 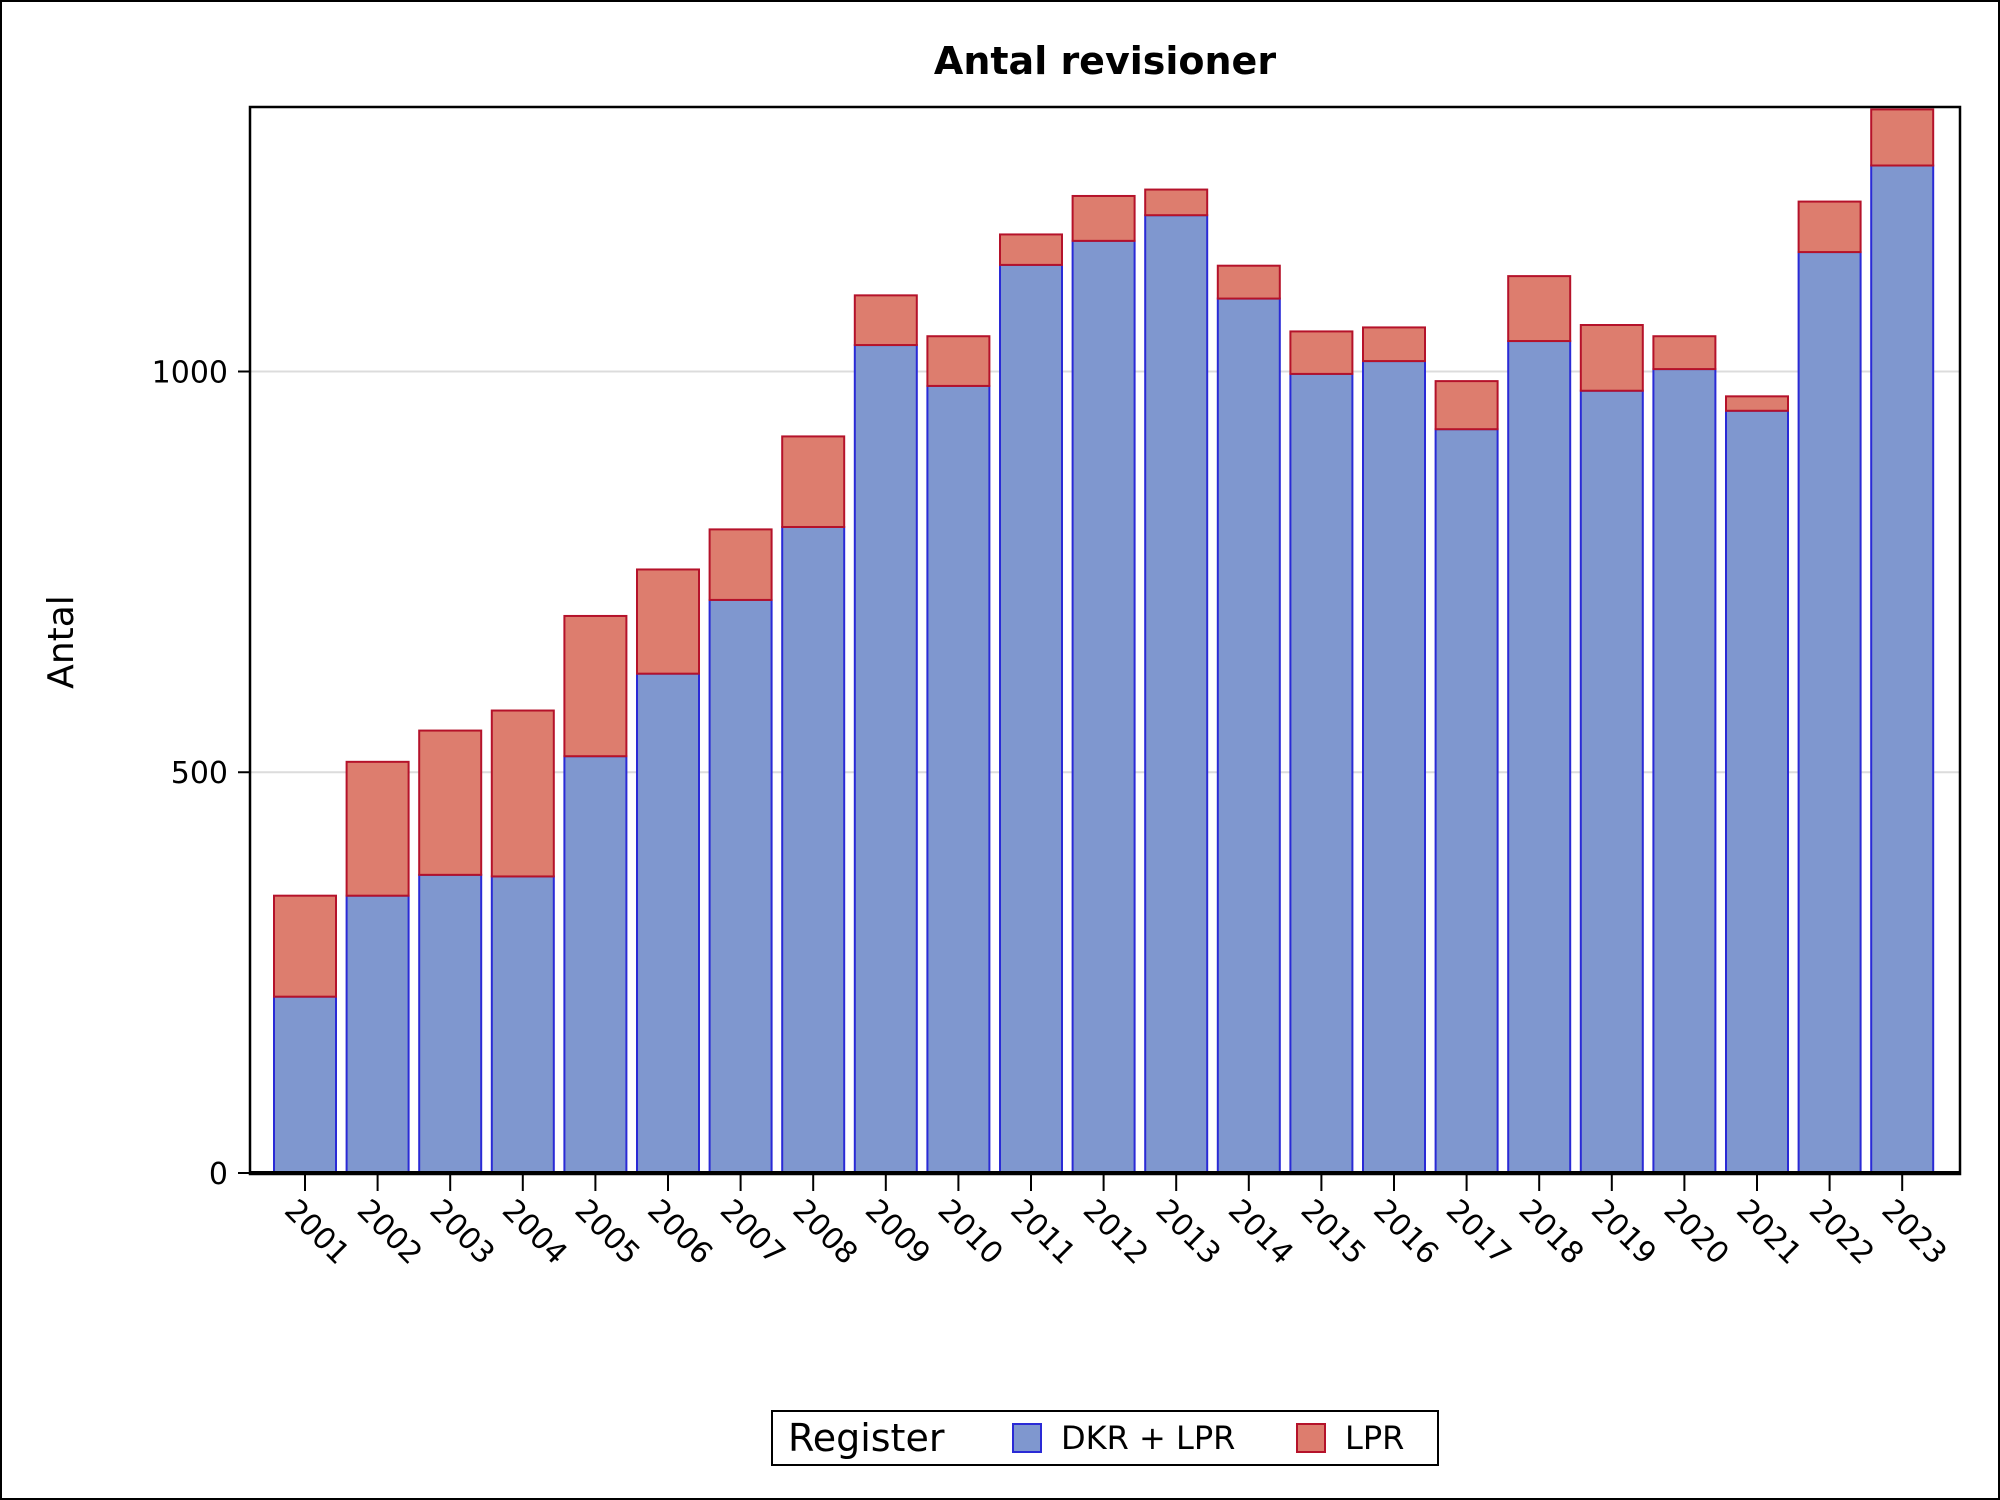 I want to click on x-tick-label: 2010, so click(x=970, y=1232).